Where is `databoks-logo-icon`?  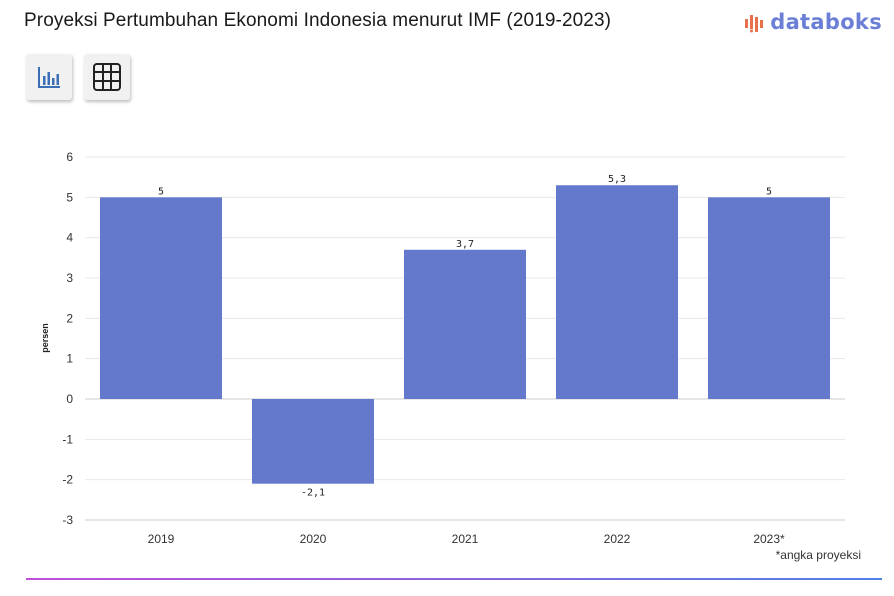
databoks-logo-icon is located at coordinates (754, 24).